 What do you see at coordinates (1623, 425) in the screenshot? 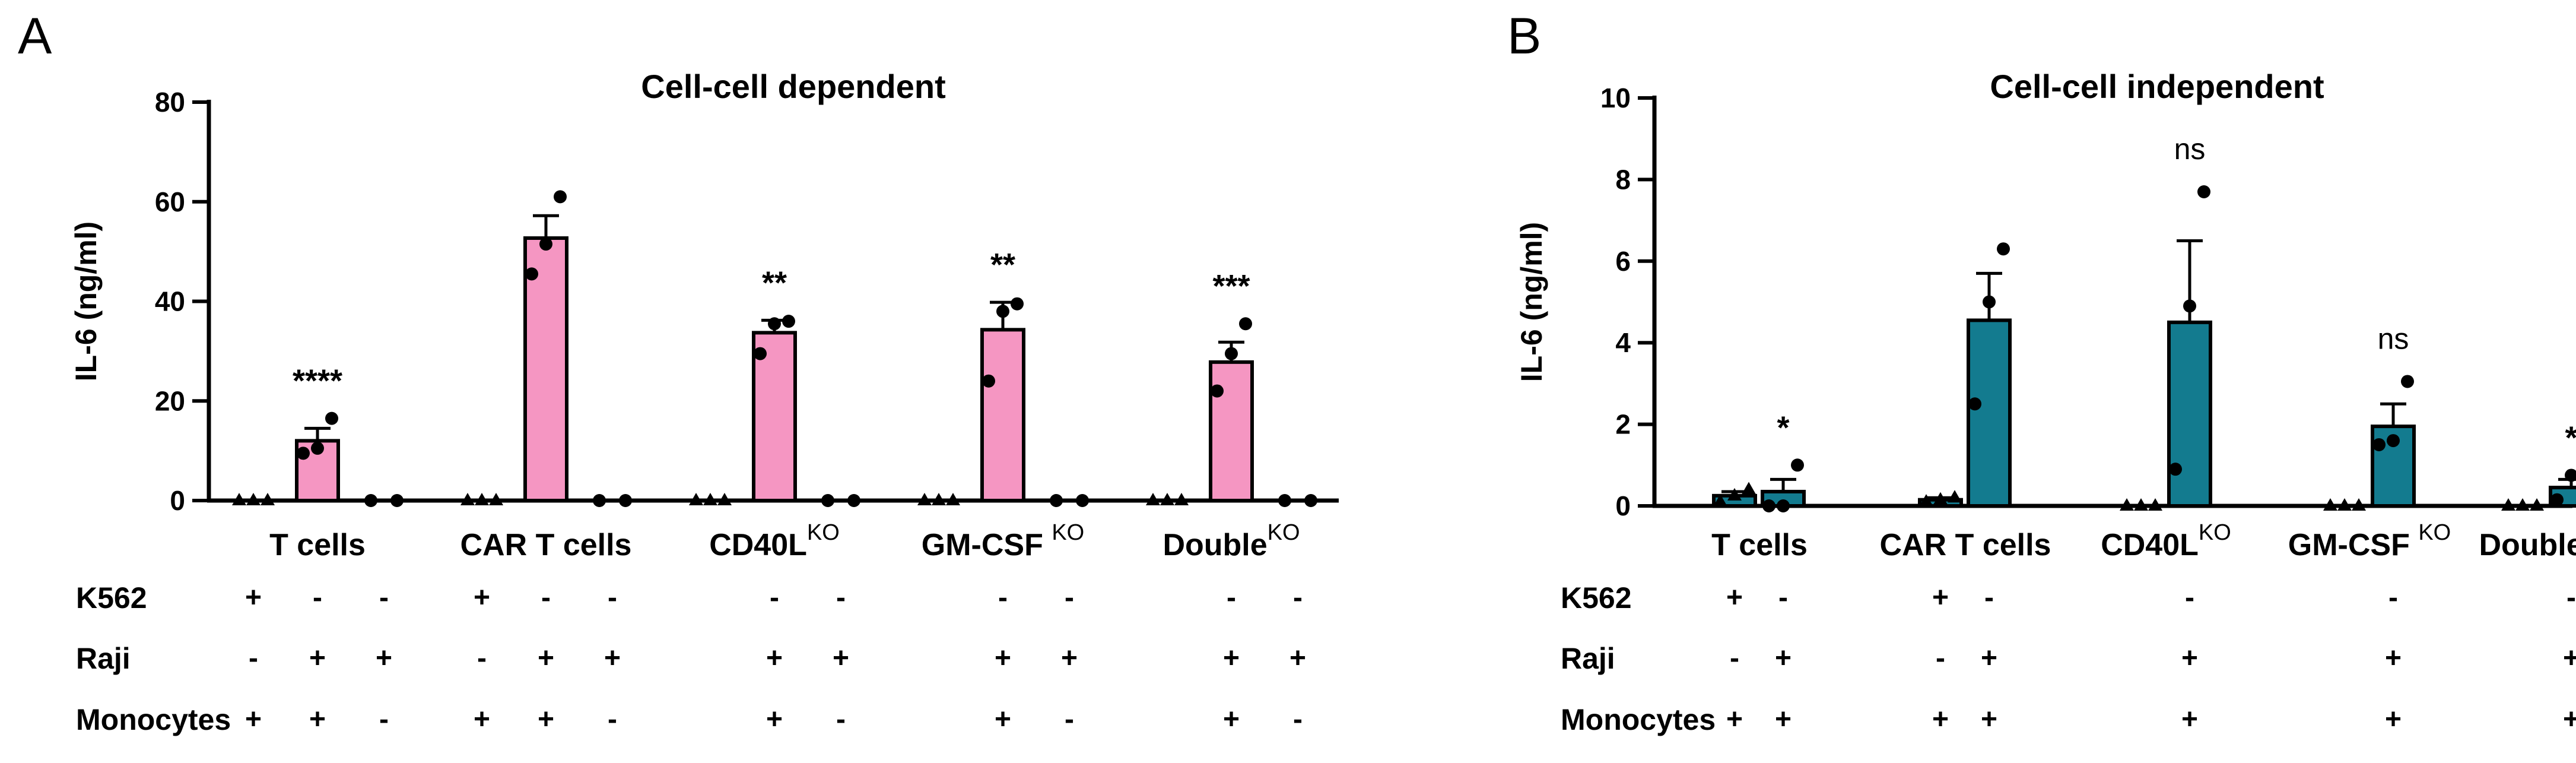
I see `y-tick-label: 2` at bounding box center [1623, 425].